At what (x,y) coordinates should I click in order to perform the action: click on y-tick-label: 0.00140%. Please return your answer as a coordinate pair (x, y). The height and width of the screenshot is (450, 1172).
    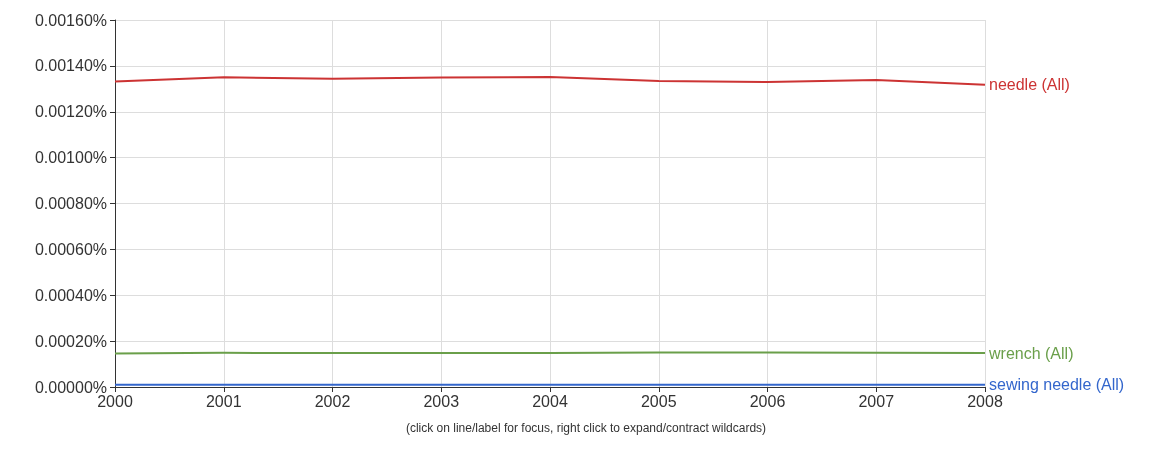
    Looking at the image, I should click on (70, 66).